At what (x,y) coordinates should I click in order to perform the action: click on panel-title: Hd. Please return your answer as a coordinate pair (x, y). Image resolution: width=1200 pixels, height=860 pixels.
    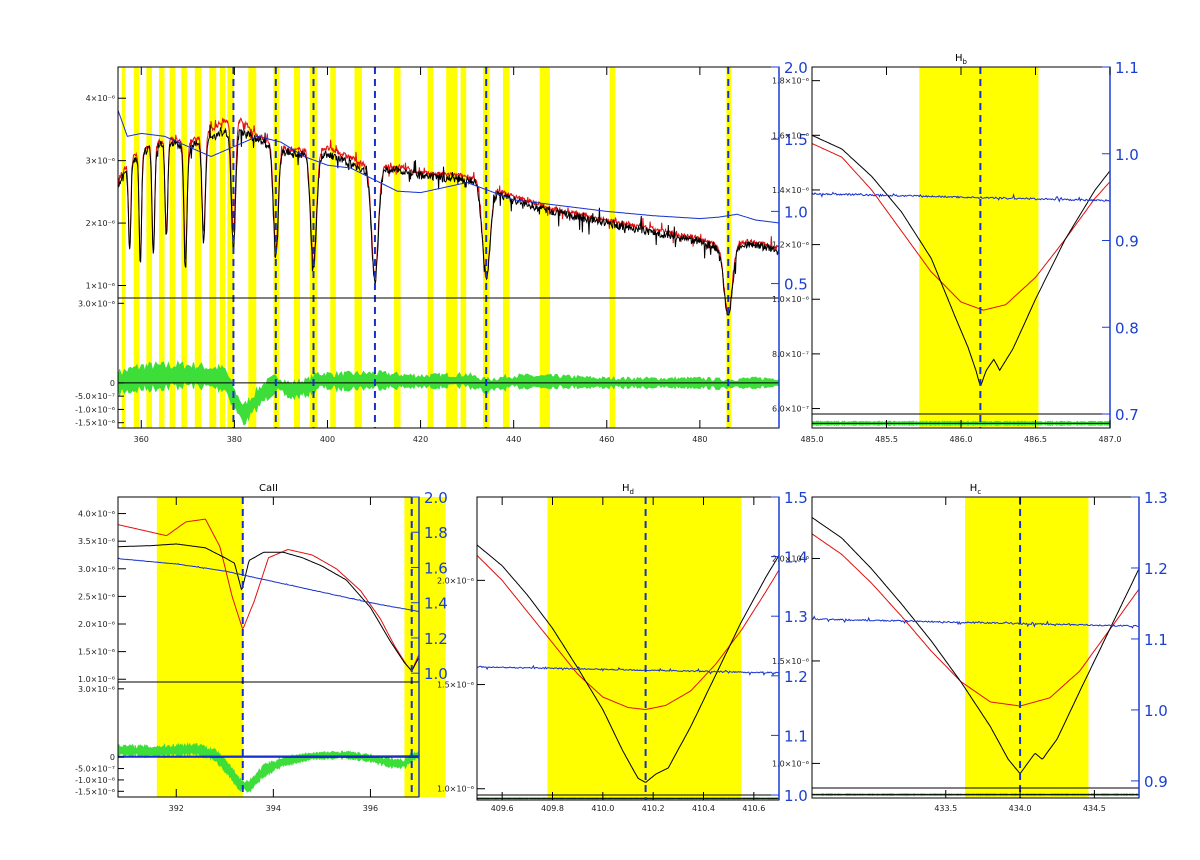
    Looking at the image, I should click on (628, 489).